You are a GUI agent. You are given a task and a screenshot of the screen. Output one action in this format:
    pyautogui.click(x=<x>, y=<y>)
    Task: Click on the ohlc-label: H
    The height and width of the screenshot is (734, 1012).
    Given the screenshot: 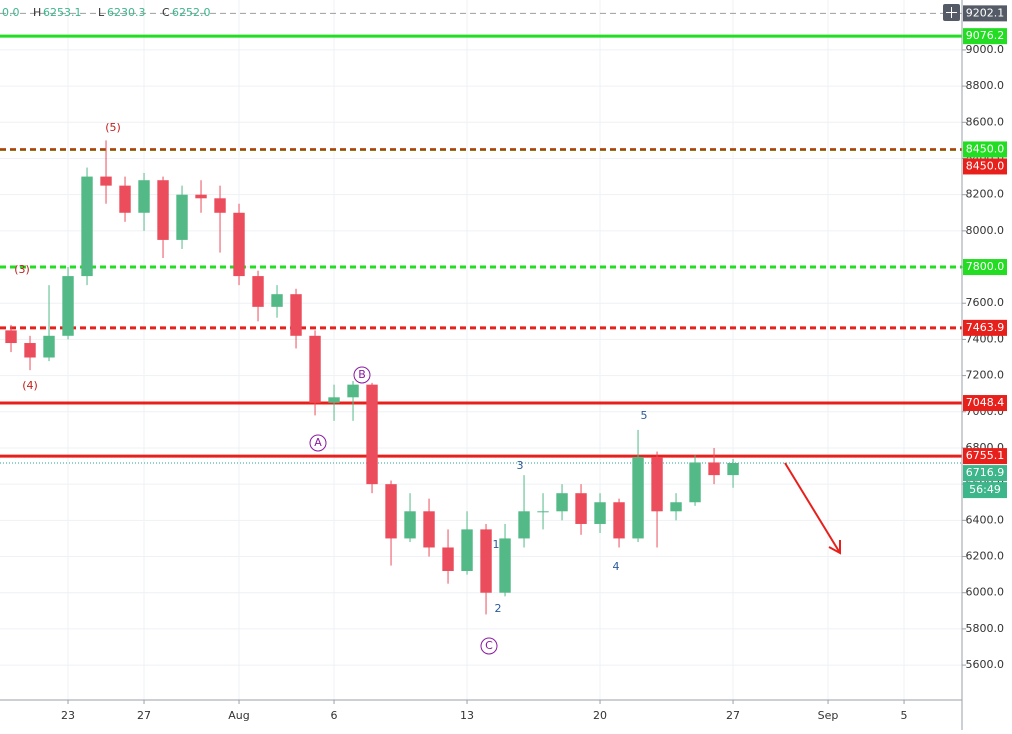 What is the action you would take?
    pyautogui.click(x=37, y=12)
    